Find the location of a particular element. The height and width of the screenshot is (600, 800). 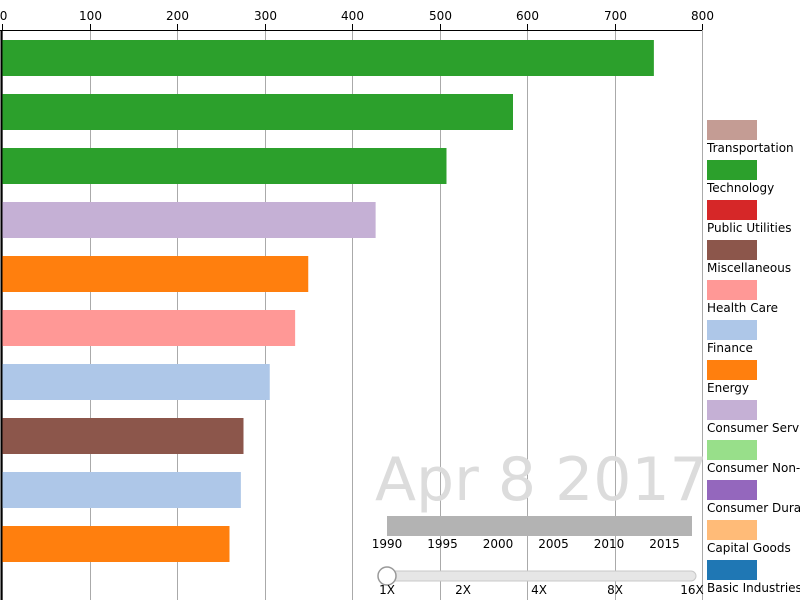

legend-item: Consumer Durables is located at coordinates (753, 500).